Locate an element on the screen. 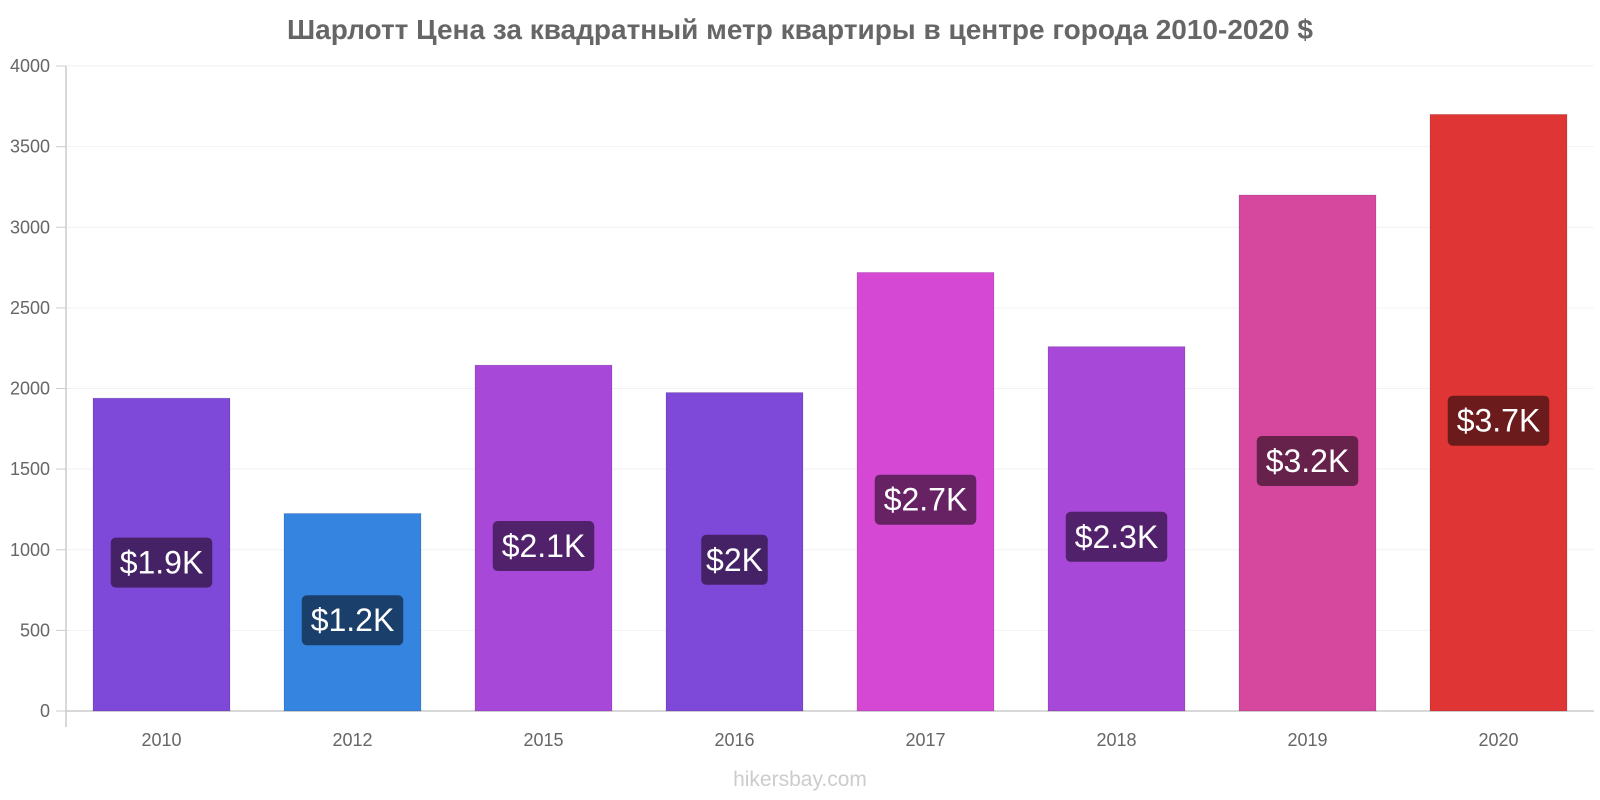 The height and width of the screenshot is (800, 1600). value-label: $2.1K is located at coordinates (544, 546).